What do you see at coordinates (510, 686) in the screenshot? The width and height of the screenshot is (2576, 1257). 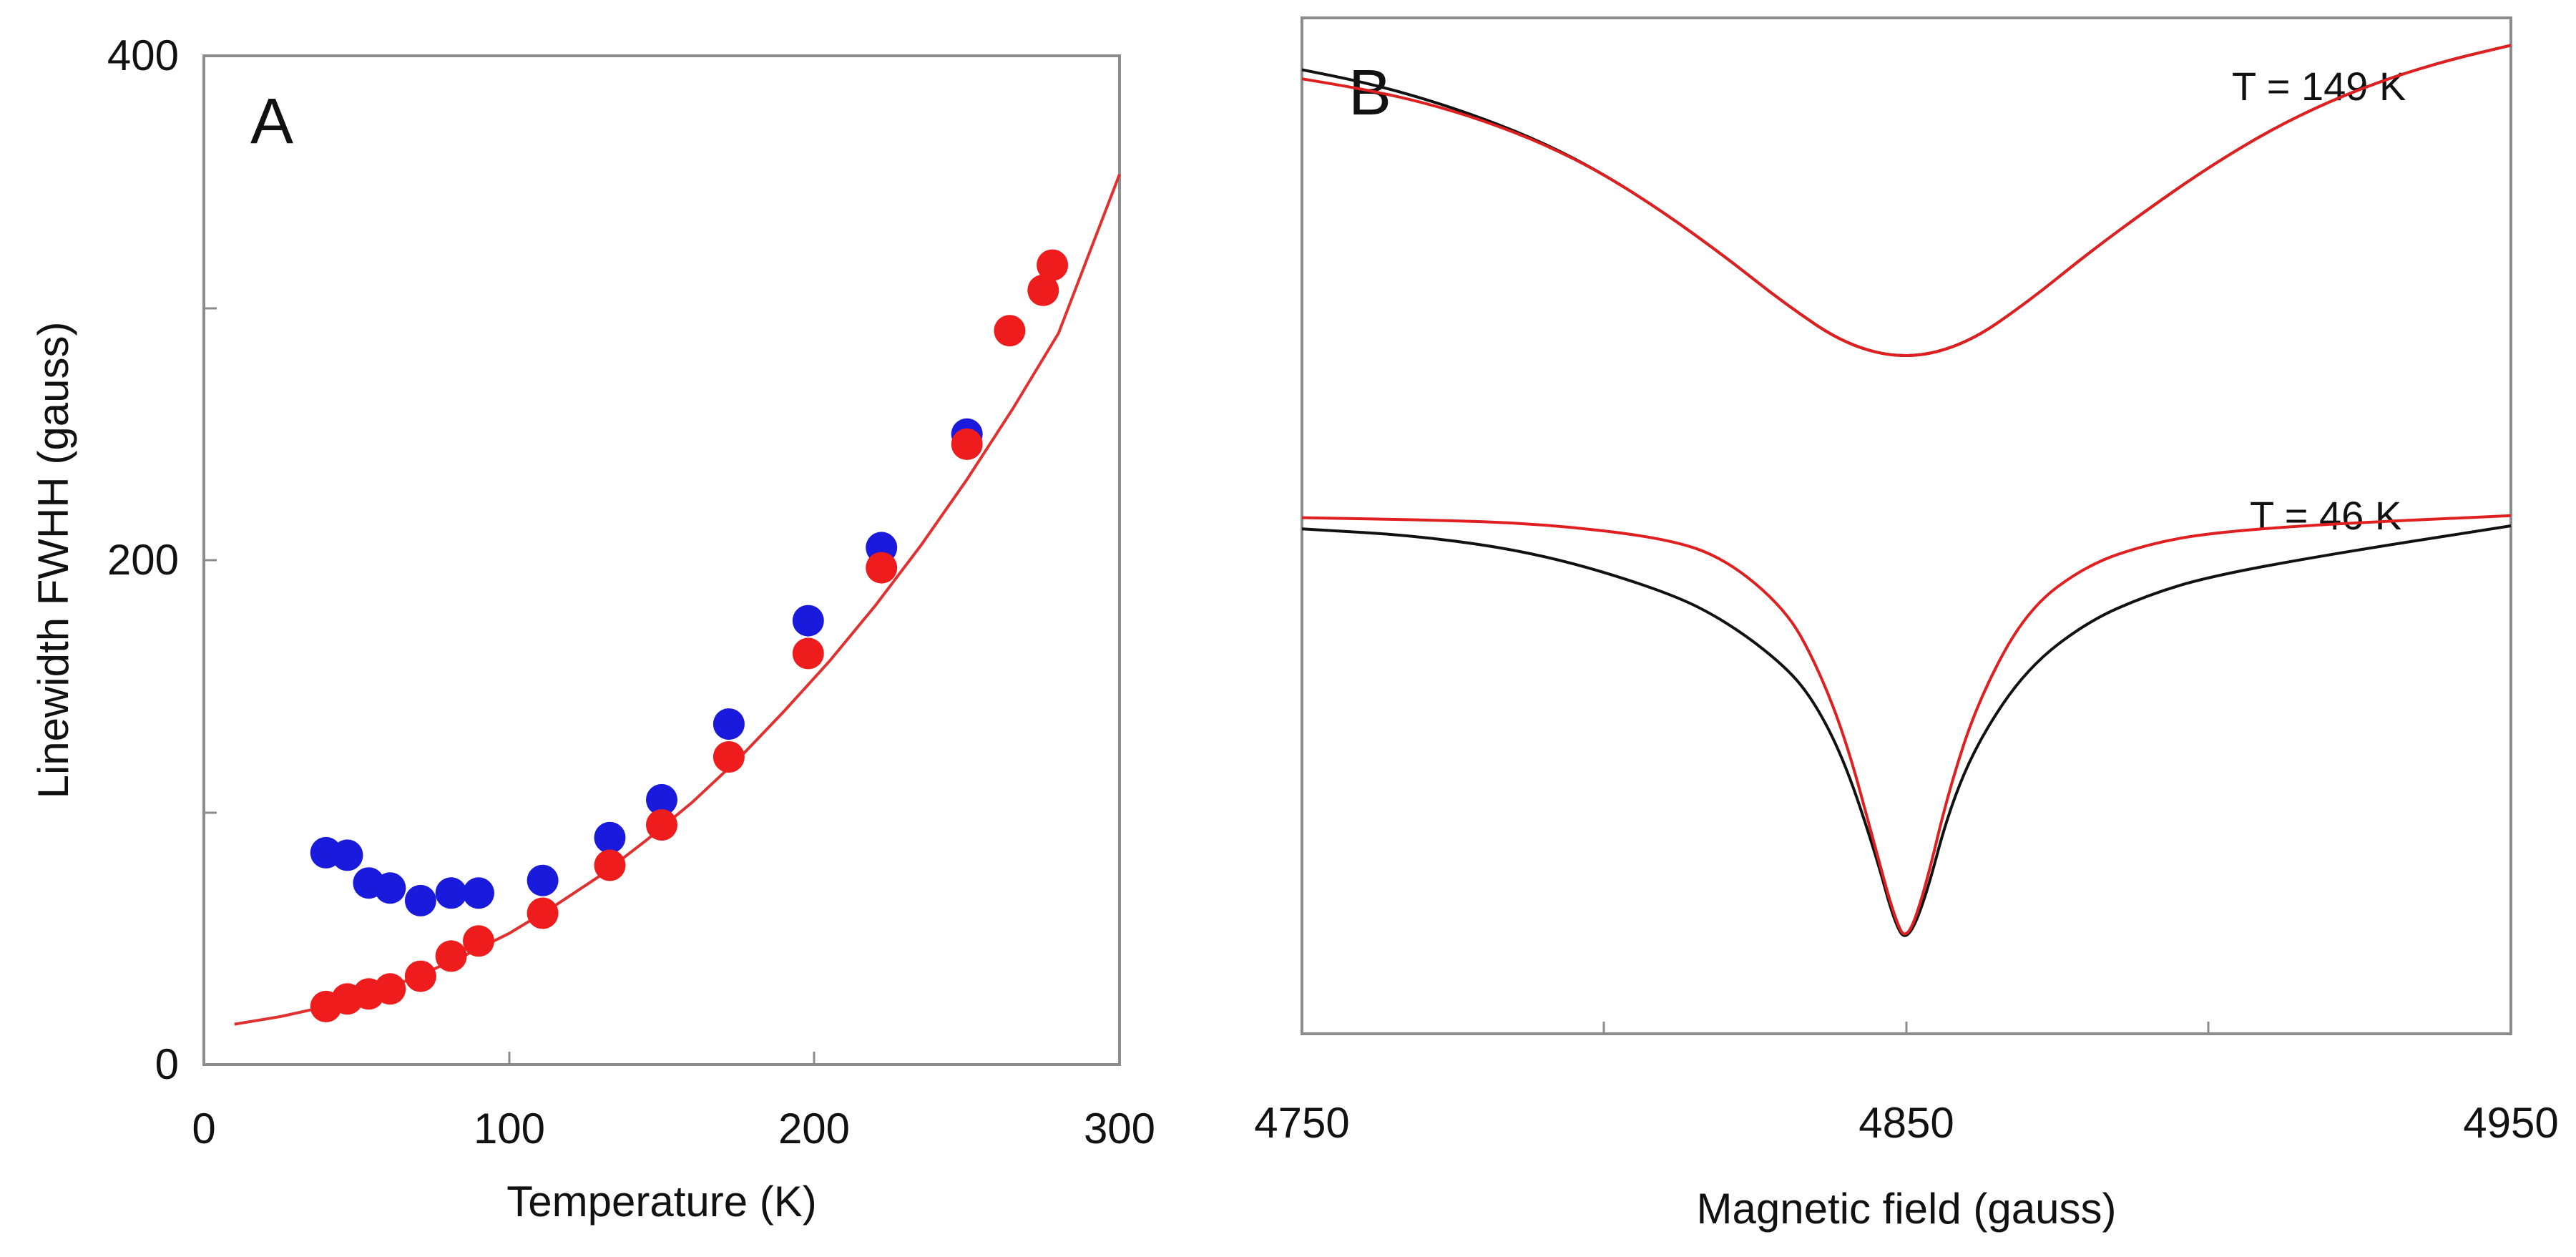 I see `panel-a-axes-ticks` at bounding box center [510, 686].